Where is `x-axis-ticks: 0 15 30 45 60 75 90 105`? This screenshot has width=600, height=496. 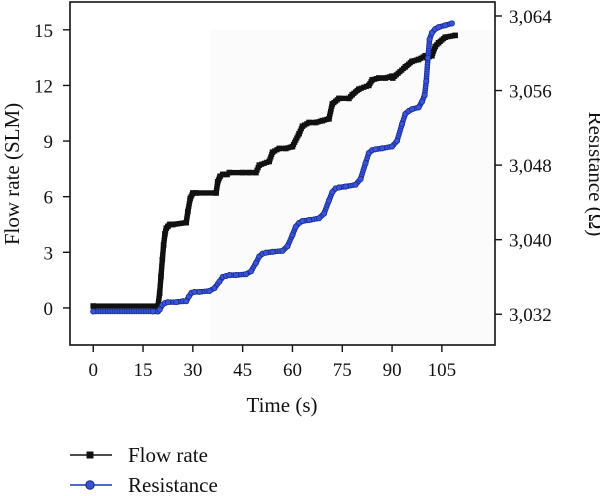 x-axis-ticks: 0 15 30 45 60 75 90 105 is located at coordinates (272, 363).